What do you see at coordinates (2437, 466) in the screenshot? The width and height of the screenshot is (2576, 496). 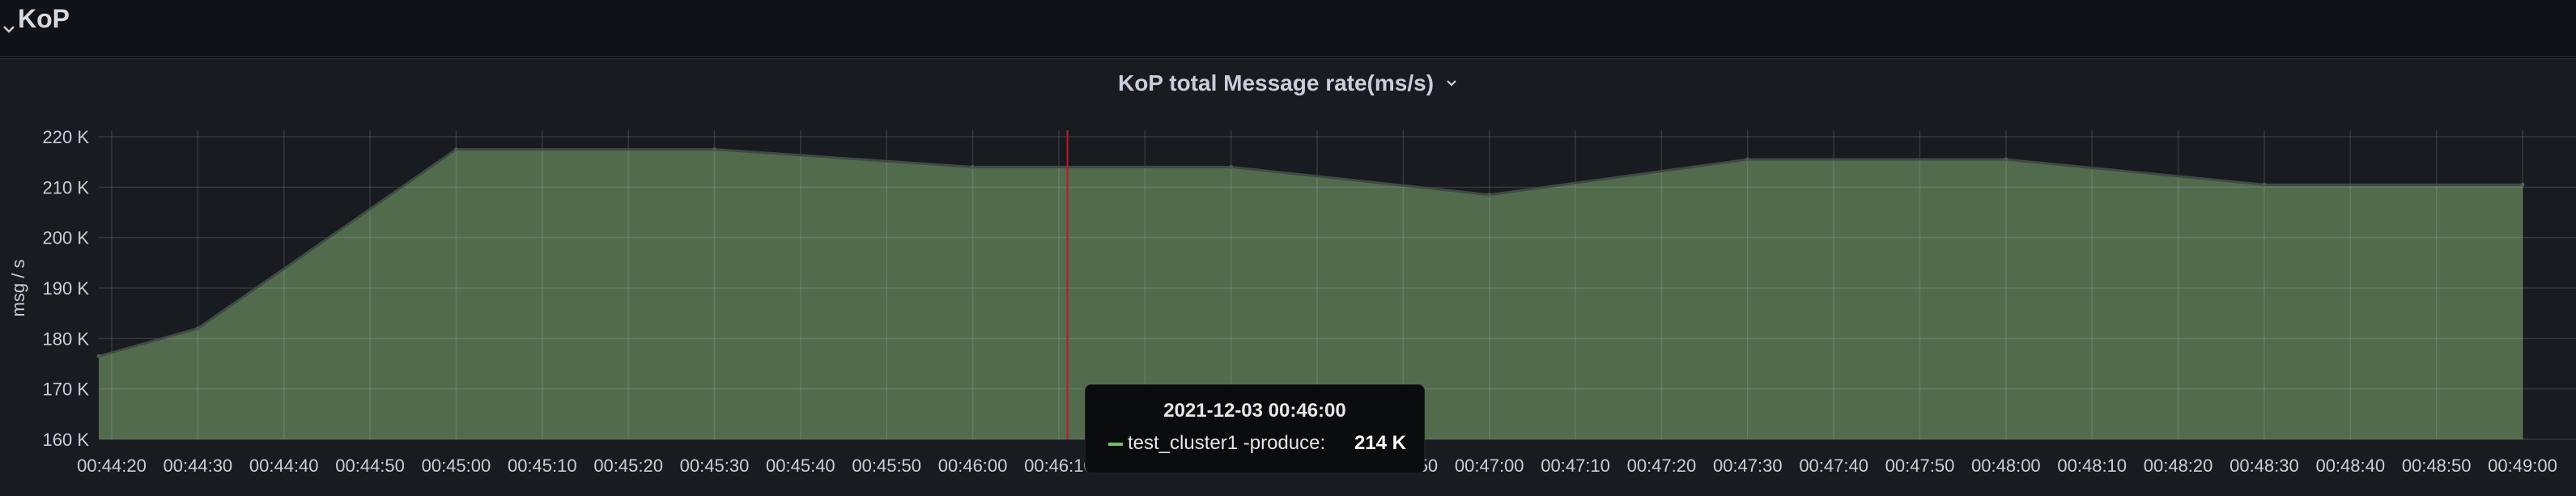 I see `x-tick-label: 00:48:50` at bounding box center [2437, 466].